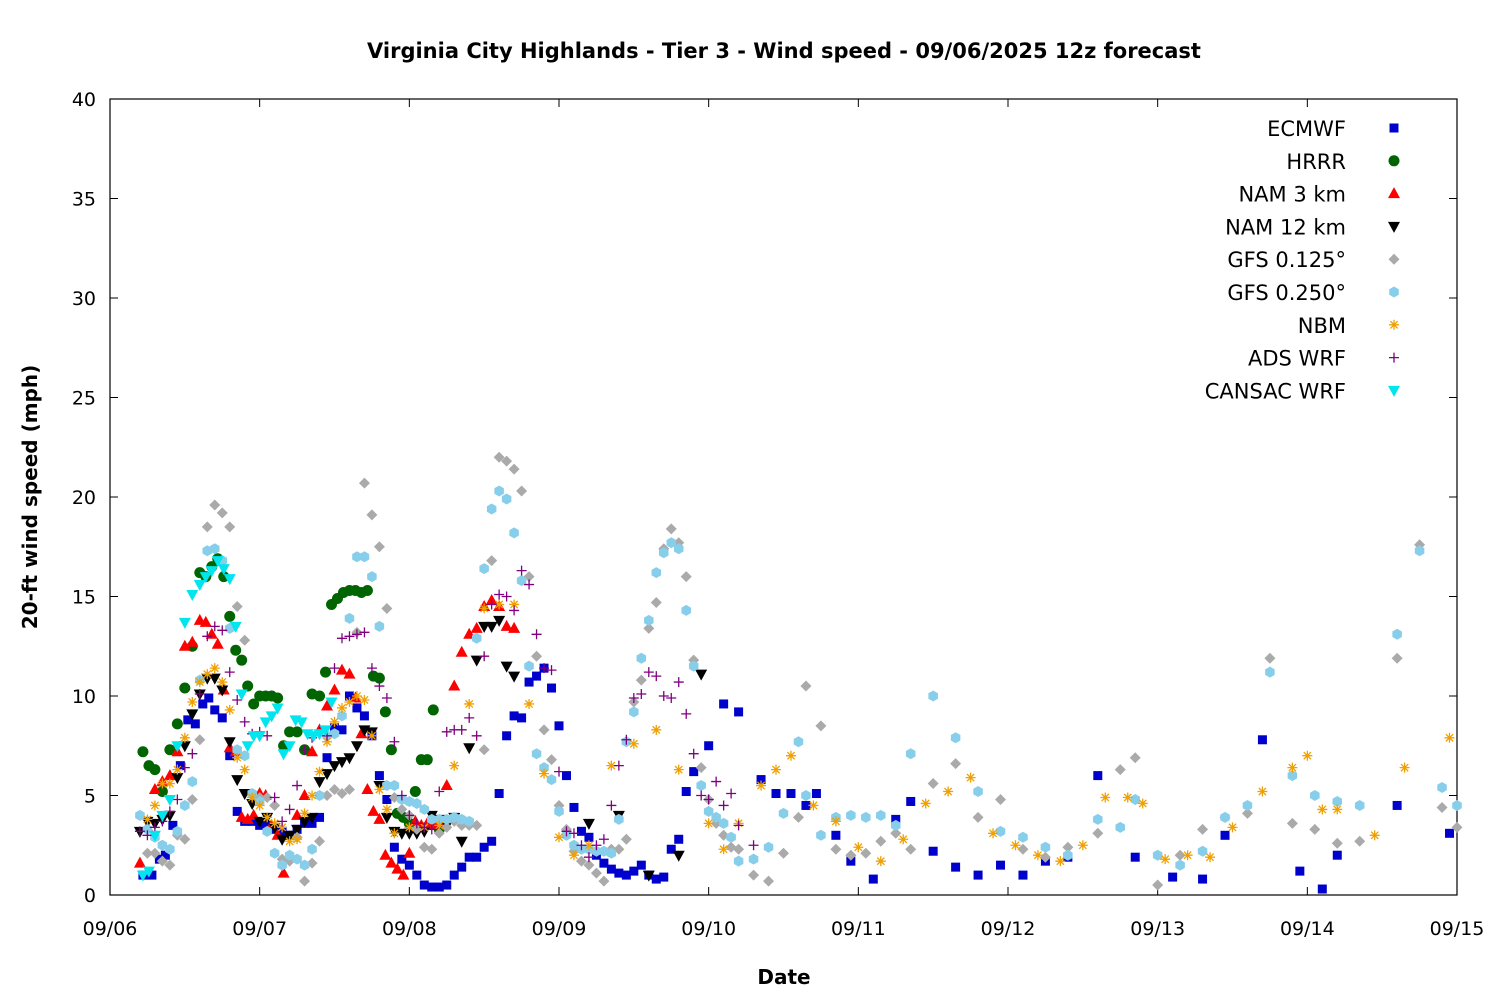 The image size is (1500, 1000). Describe the element at coordinates (30, 497) in the screenshot. I see `y-axis-label: 20-ft wind speed (mph)` at that location.